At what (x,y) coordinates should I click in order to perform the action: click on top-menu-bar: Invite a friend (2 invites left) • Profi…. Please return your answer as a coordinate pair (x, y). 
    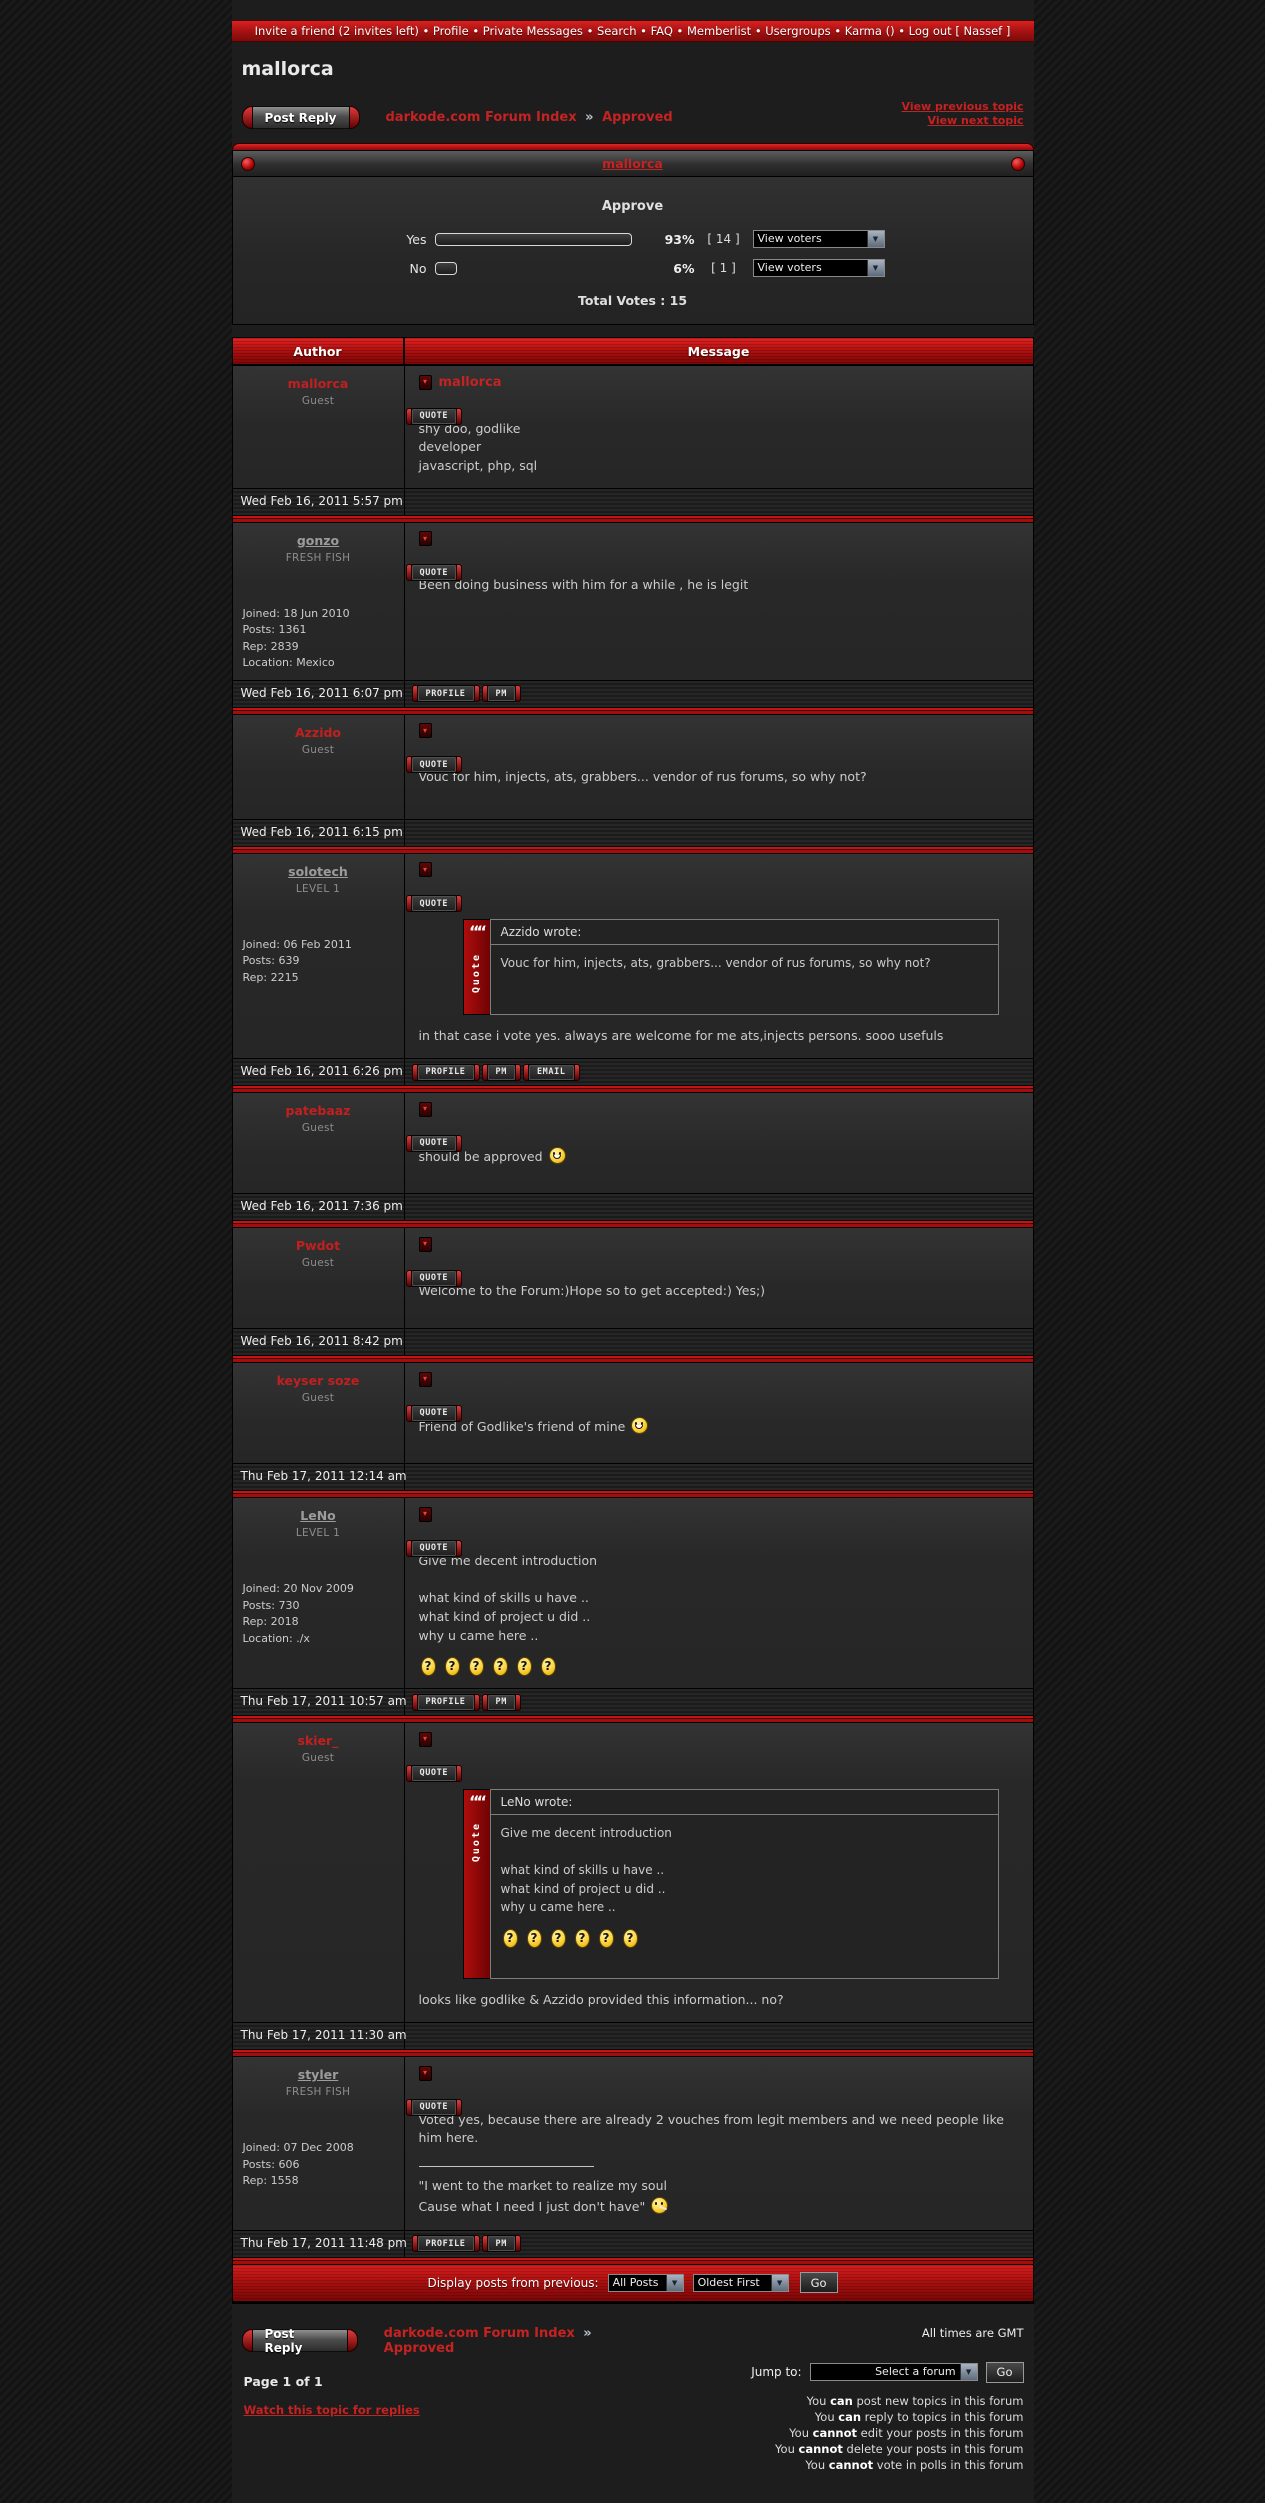
    Looking at the image, I should click on (632, 31).